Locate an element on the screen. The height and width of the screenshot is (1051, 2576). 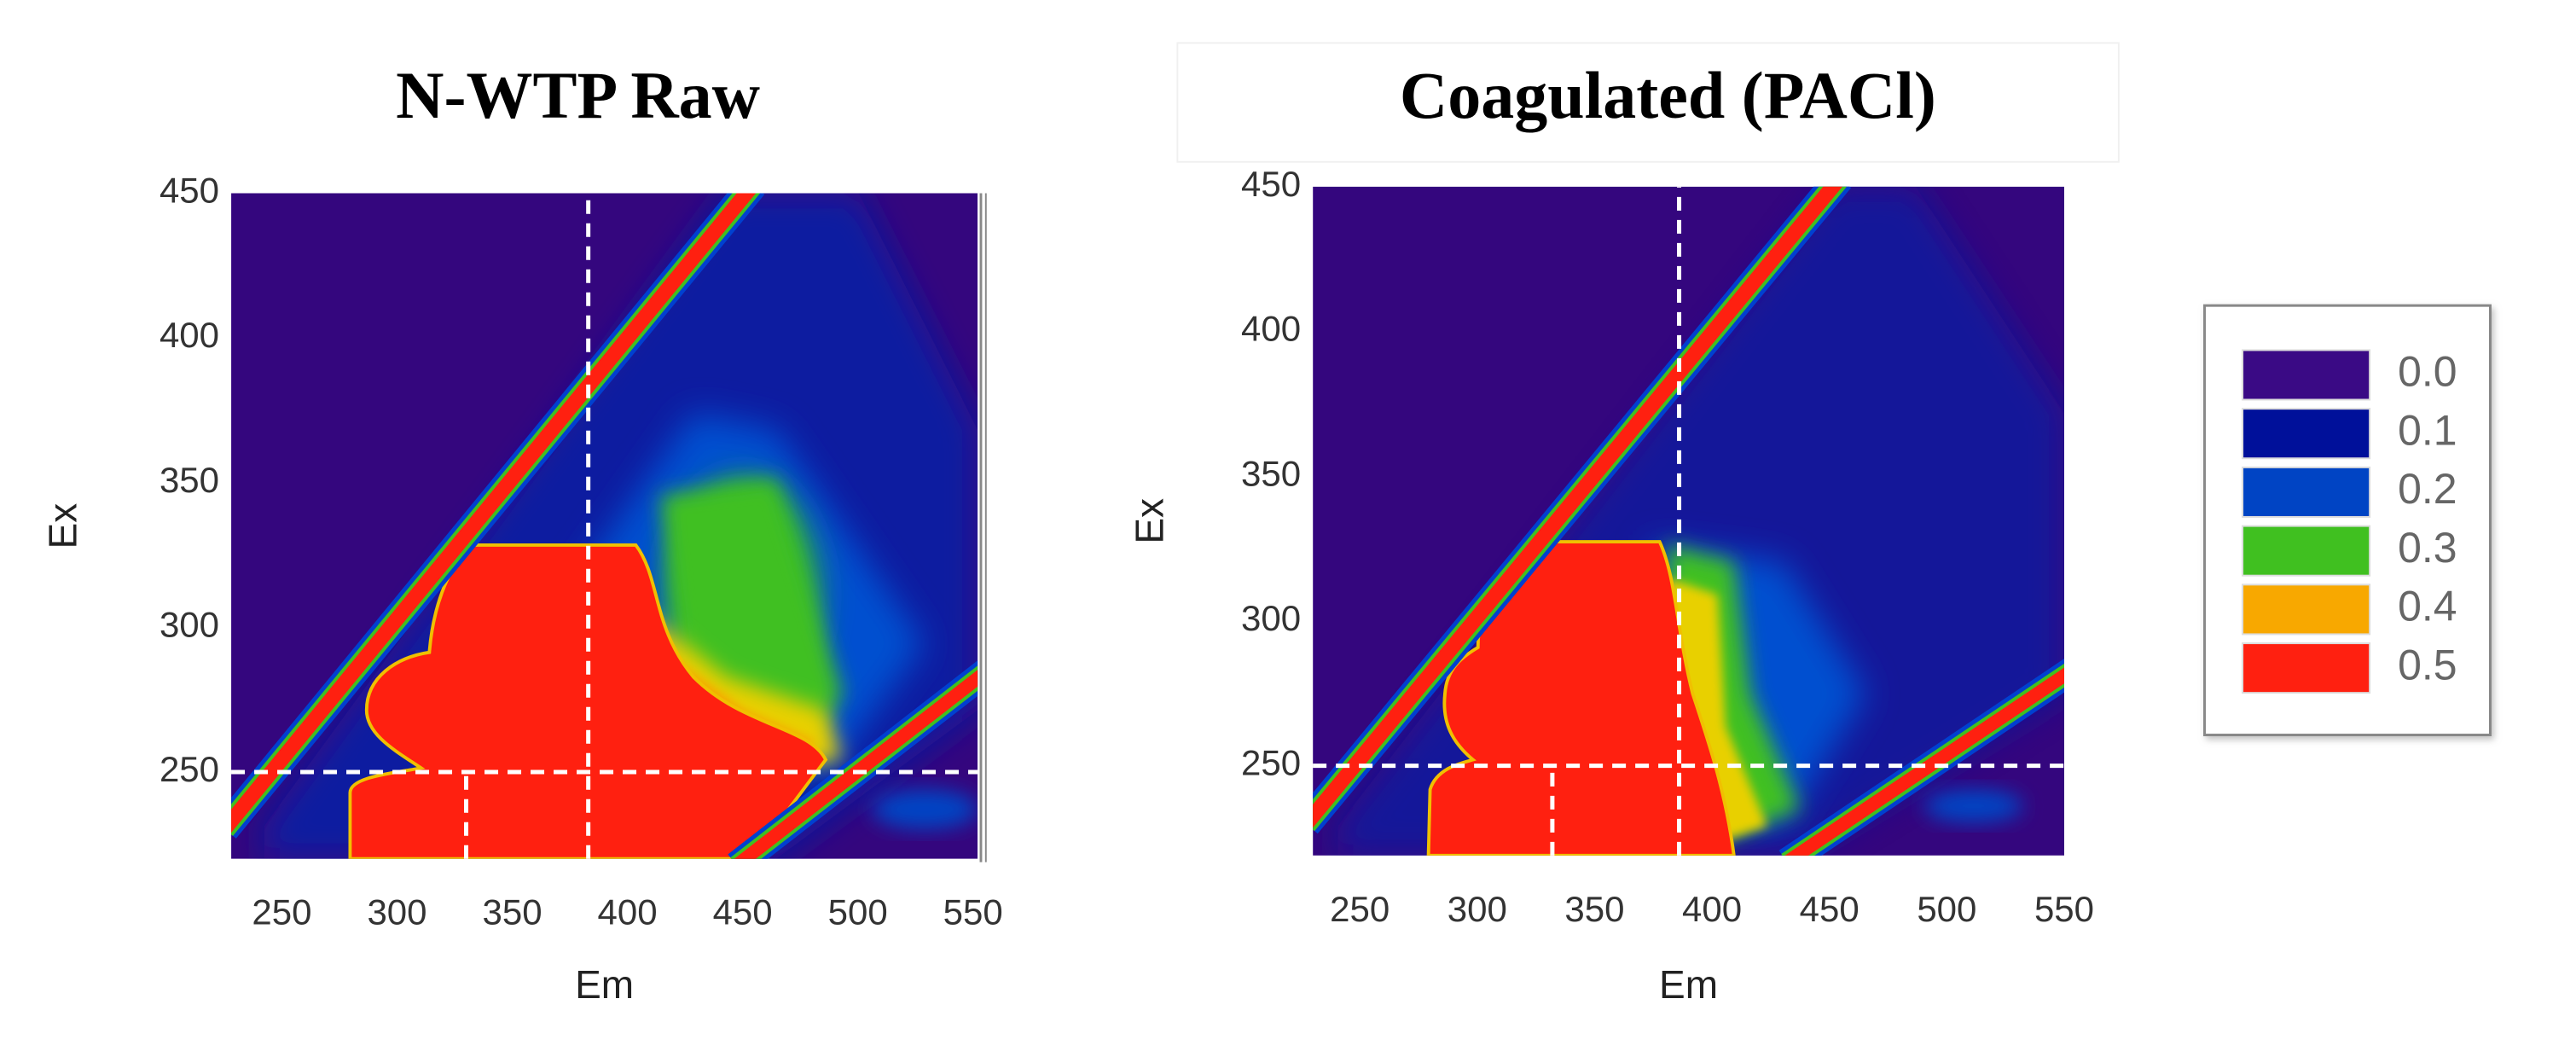
legend-label: 0.0 is located at coordinates (2427, 372).